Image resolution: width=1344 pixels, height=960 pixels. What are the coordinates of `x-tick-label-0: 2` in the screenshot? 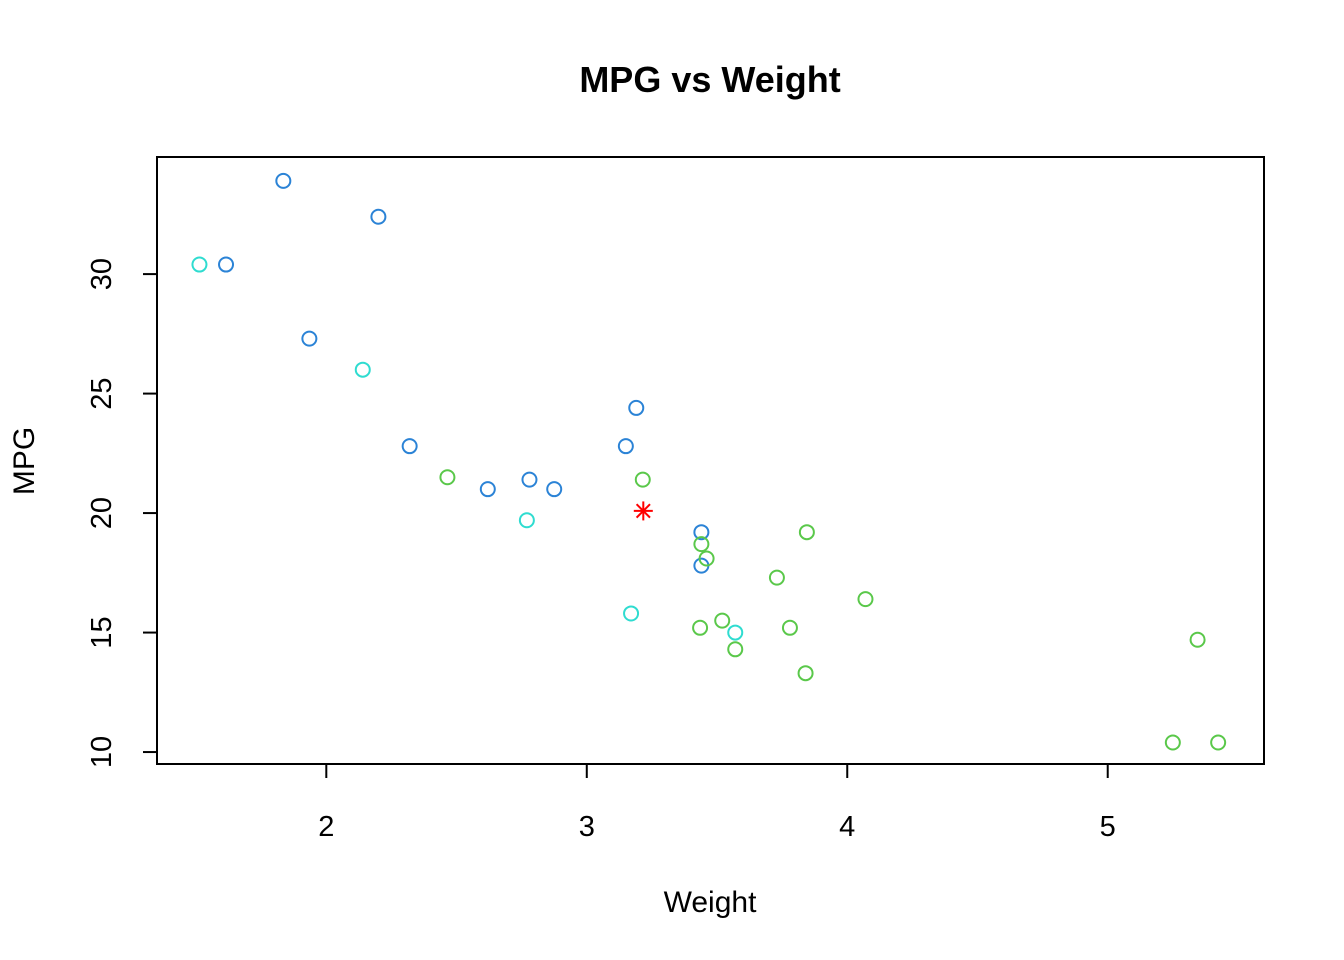 It's located at (326, 827).